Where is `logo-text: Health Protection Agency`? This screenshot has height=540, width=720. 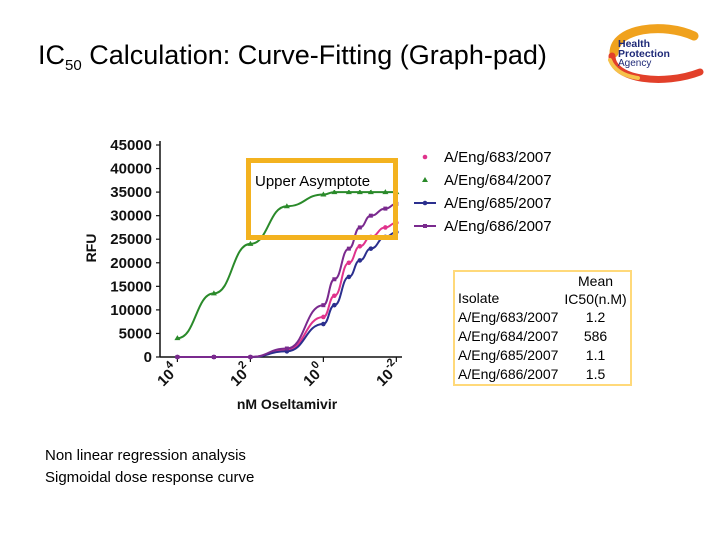
logo-text: Health Protection Agency is located at coordinates (644, 54).